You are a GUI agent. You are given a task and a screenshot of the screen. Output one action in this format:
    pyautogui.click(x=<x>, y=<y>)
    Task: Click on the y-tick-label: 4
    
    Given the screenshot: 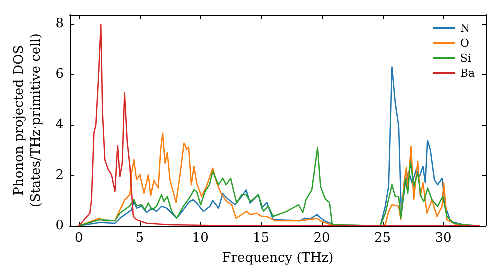 What is the action you would take?
    pyautogui.click(x=60, y=124)
    